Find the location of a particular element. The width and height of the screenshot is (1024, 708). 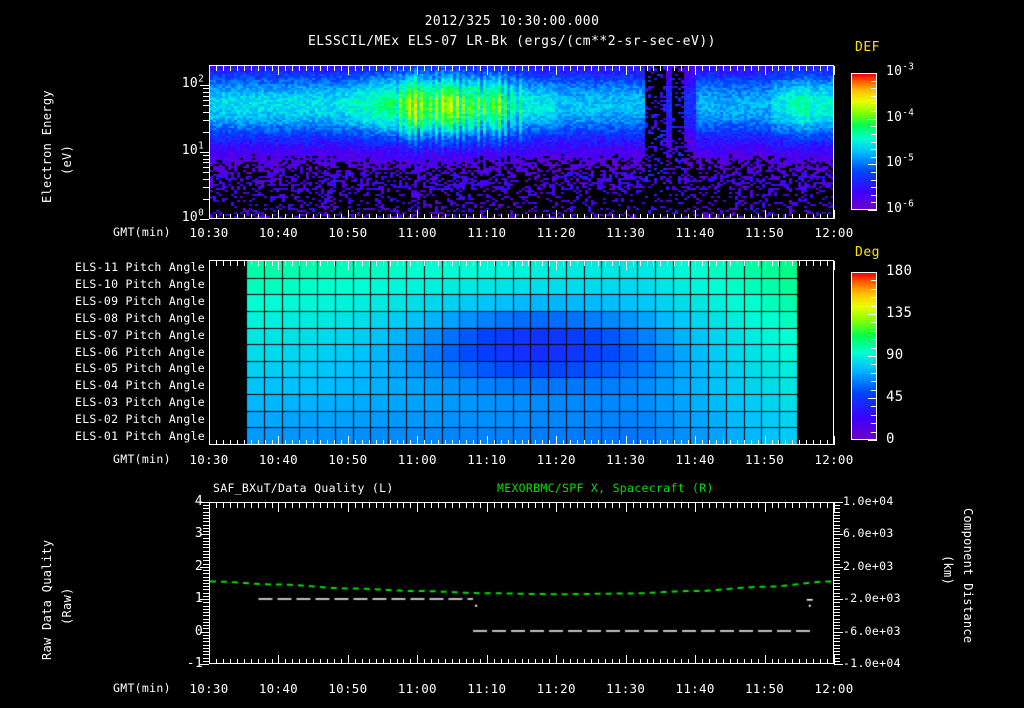

time-tick-label: 11:50 is located at coordinates (764, 459).